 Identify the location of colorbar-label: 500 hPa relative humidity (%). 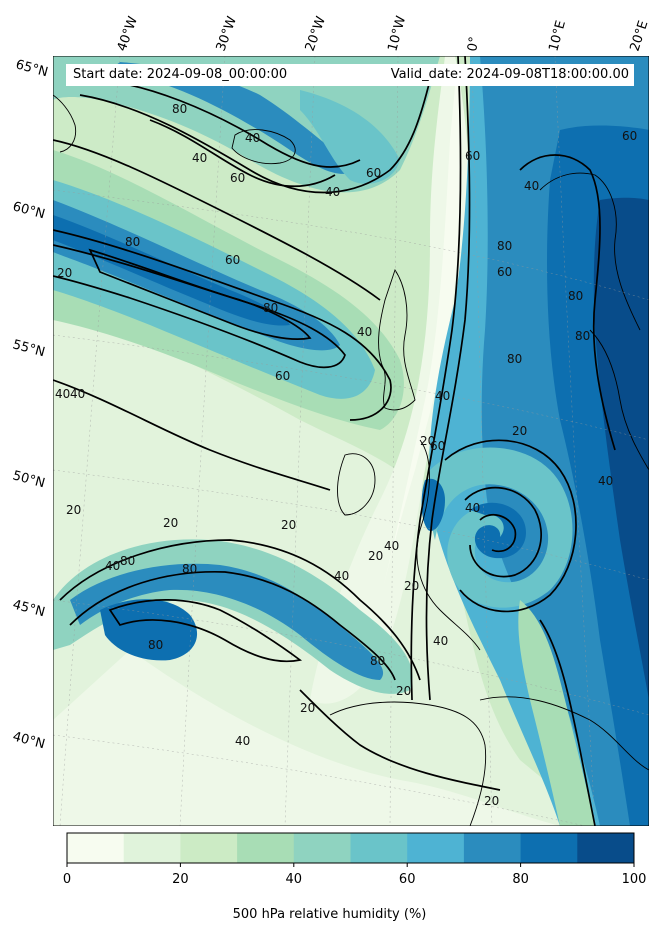
(329, 914).